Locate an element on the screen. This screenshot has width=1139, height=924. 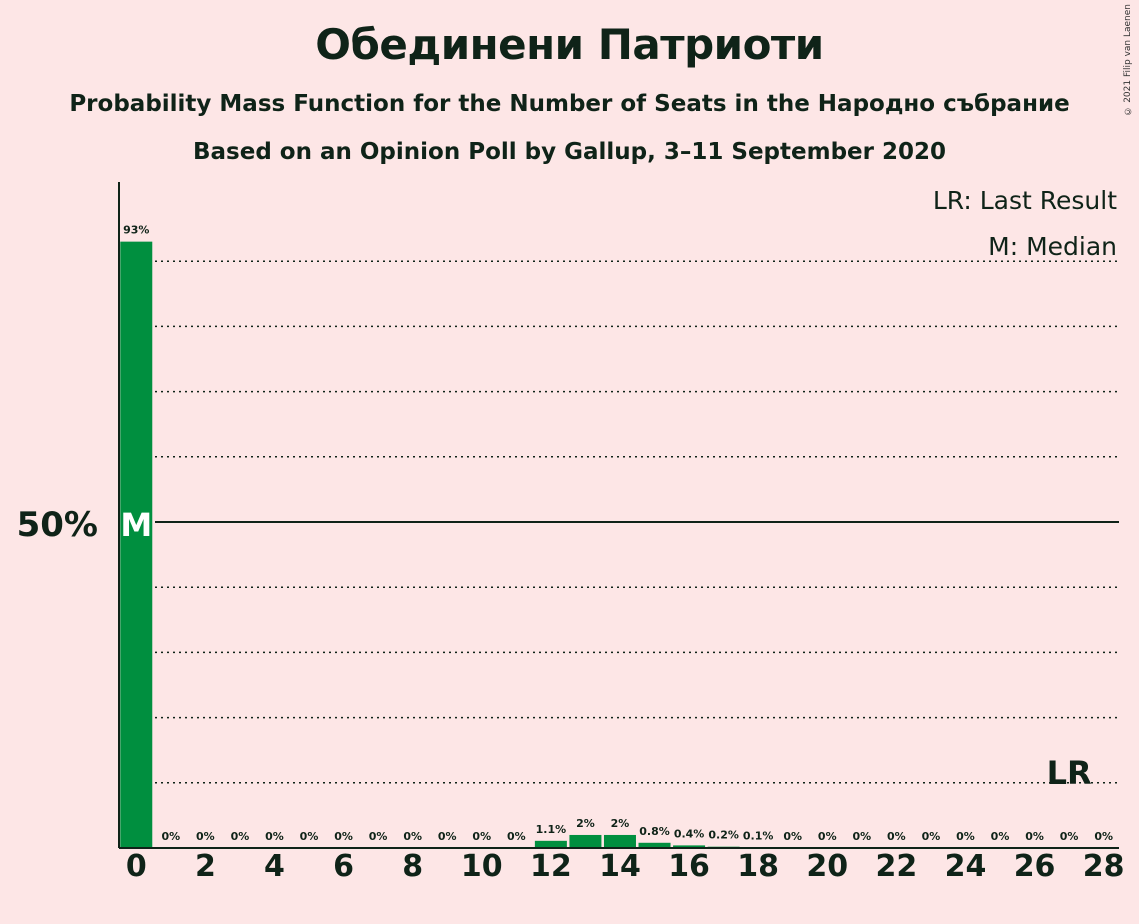
last-result-marker: LR is located at coordinates (1069, 773).